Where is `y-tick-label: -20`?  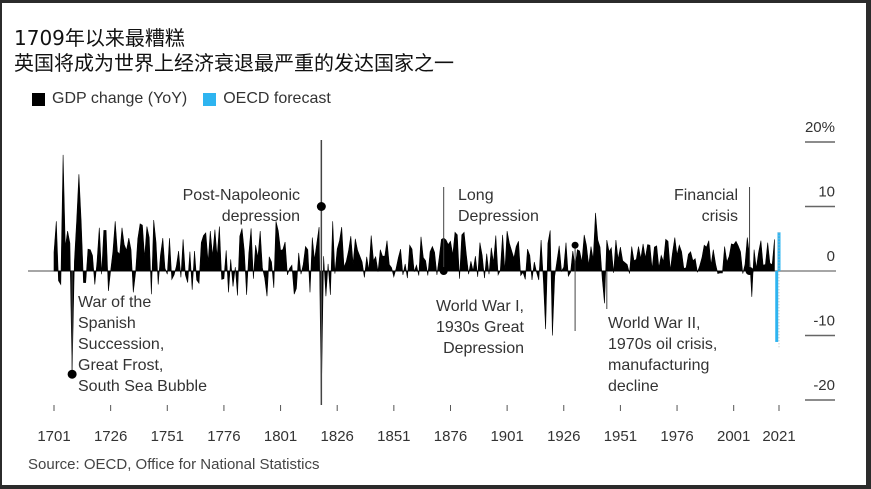
y-tick-label: -20 is located at coordinates (824, 385).